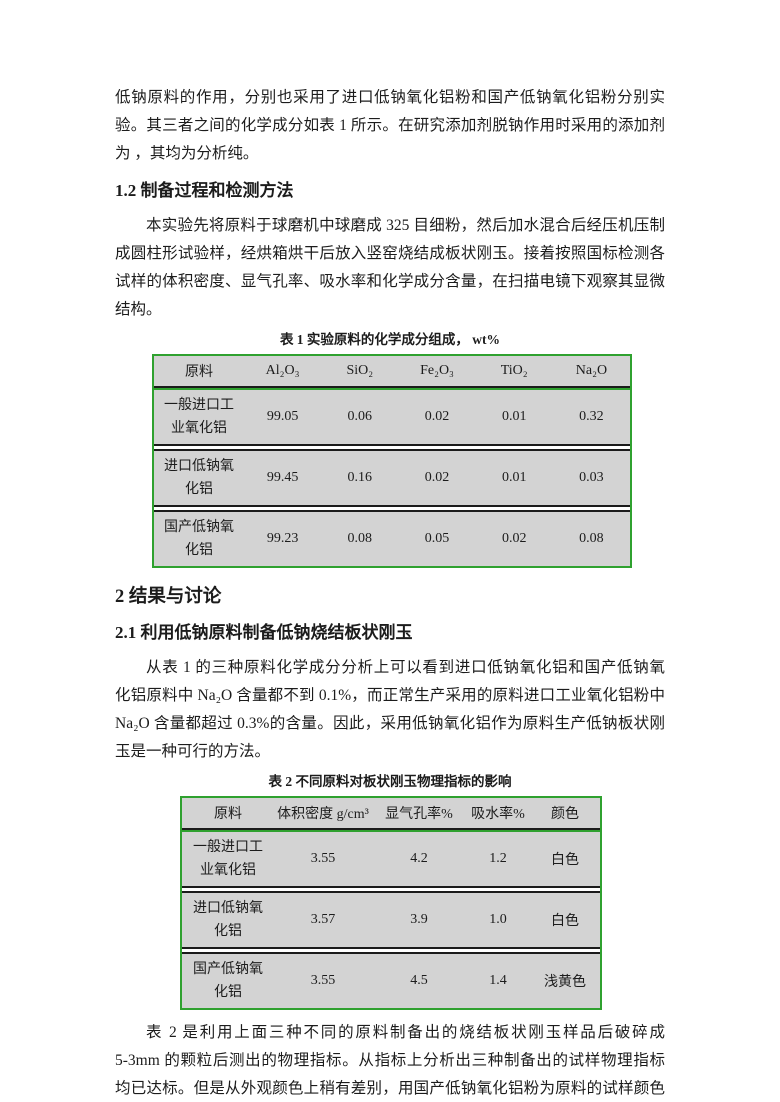 Image resolution: width=780 pixels, height=1102 pixels. What do you see at coordinates (591, 370) in the screenshot?
I see `table1-header-cell: Na₂O` at bounding box center [591, 370].